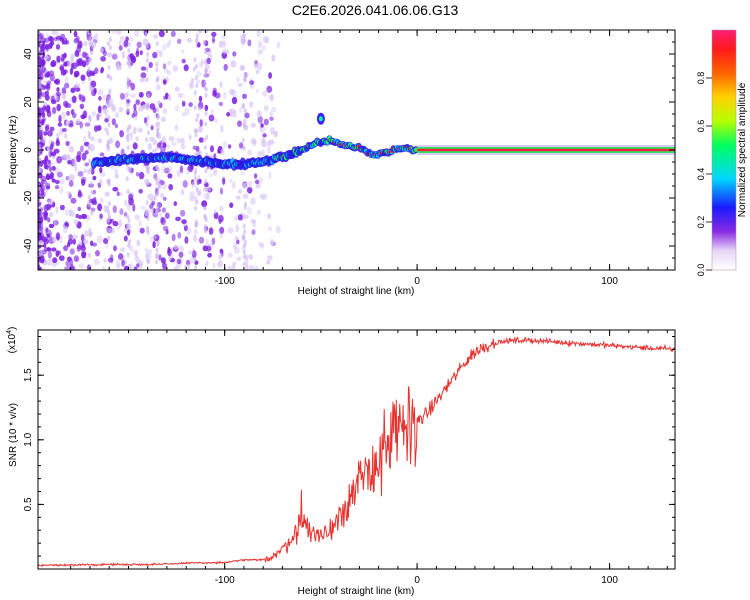  I want to click on y-tick-label: 20, so click(28, 102).